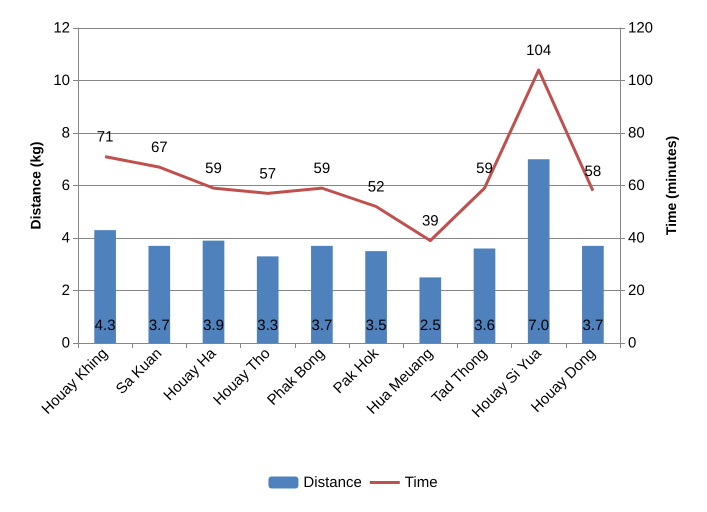  Describe the element at coordinates (636, 238) in the screenshot. I see `y2-tick-label: 40` at that location.